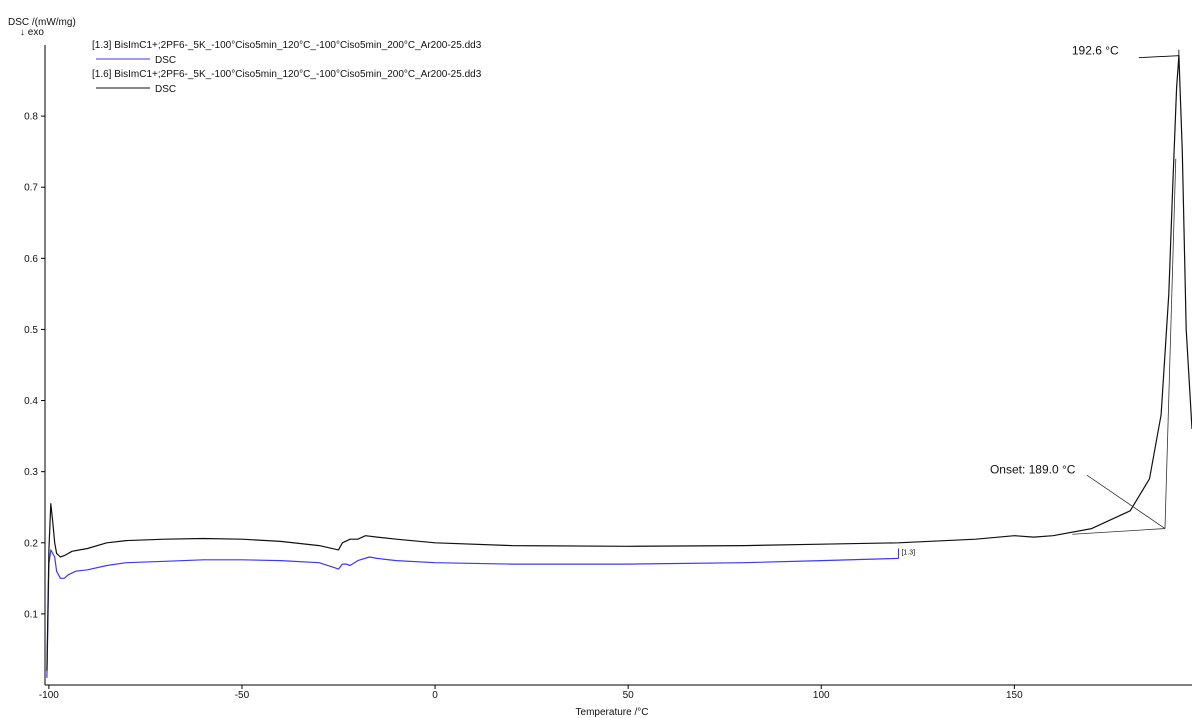 The width and height of the screenshot is (1192, 718). Describe the element at coordinates (1033, 470) in the screenshot. I see `onset-annotation: Onset: 189.0 °C` at that location.